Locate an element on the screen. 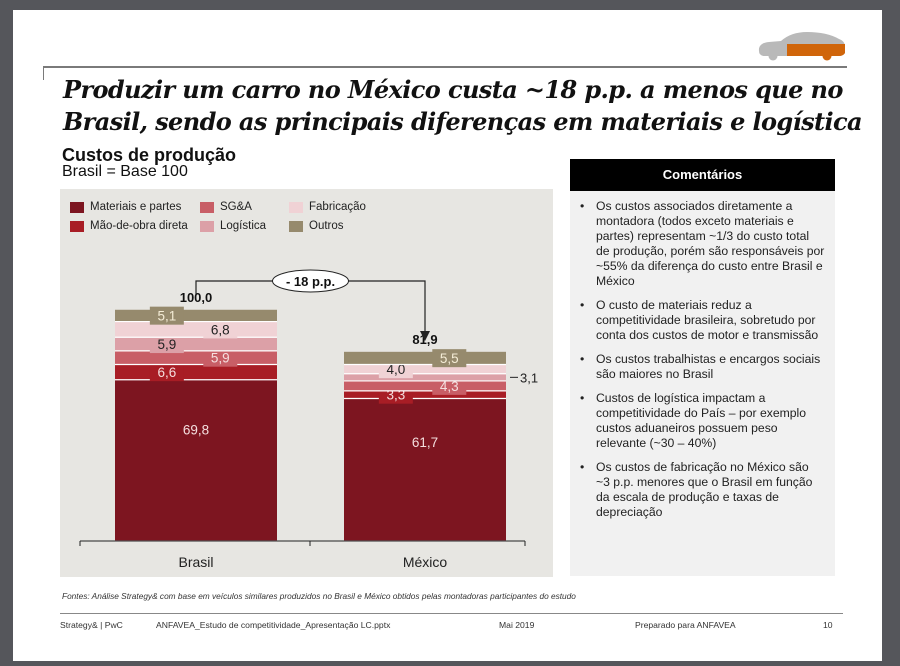 This screenshot has height=666, width=900. footer-page-number: 10 is located at coordinates (828, 625).